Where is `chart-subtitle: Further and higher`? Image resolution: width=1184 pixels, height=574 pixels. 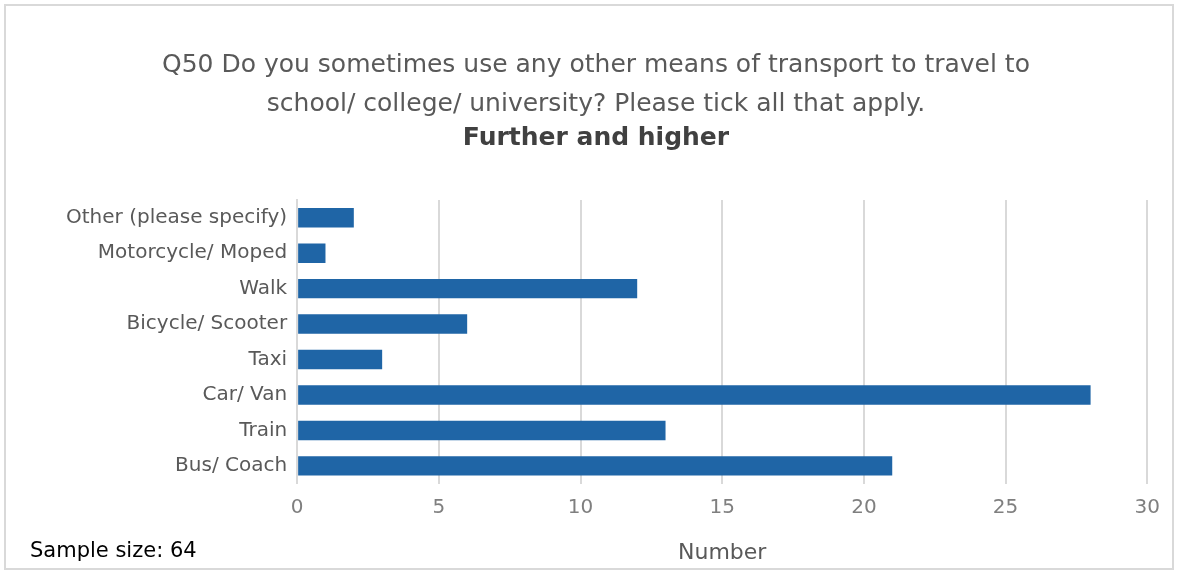
chart-subtitle: Further and higher is located at coordinates (596, 136).